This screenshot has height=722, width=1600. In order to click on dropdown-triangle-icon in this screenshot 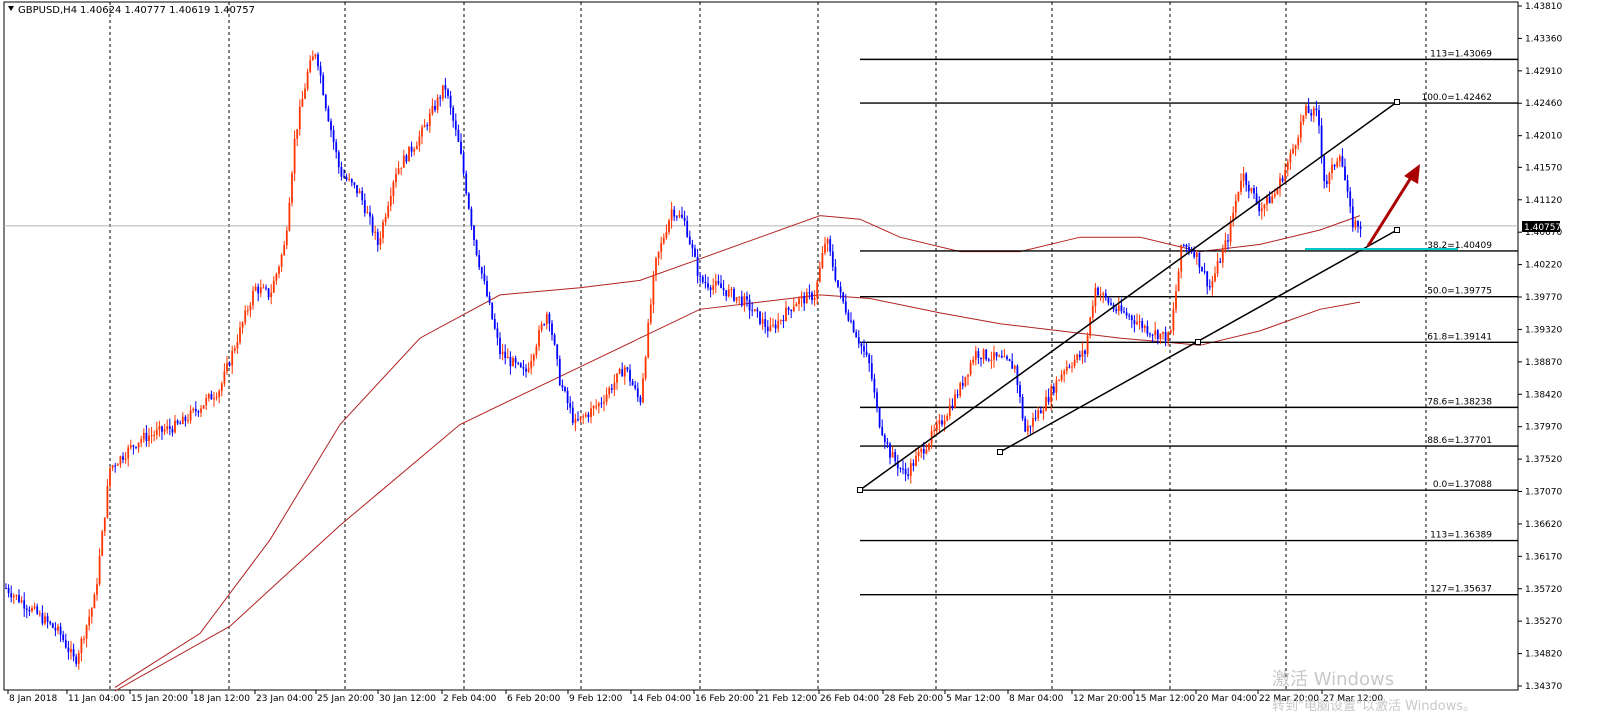, I will do `click(11, 8)`.